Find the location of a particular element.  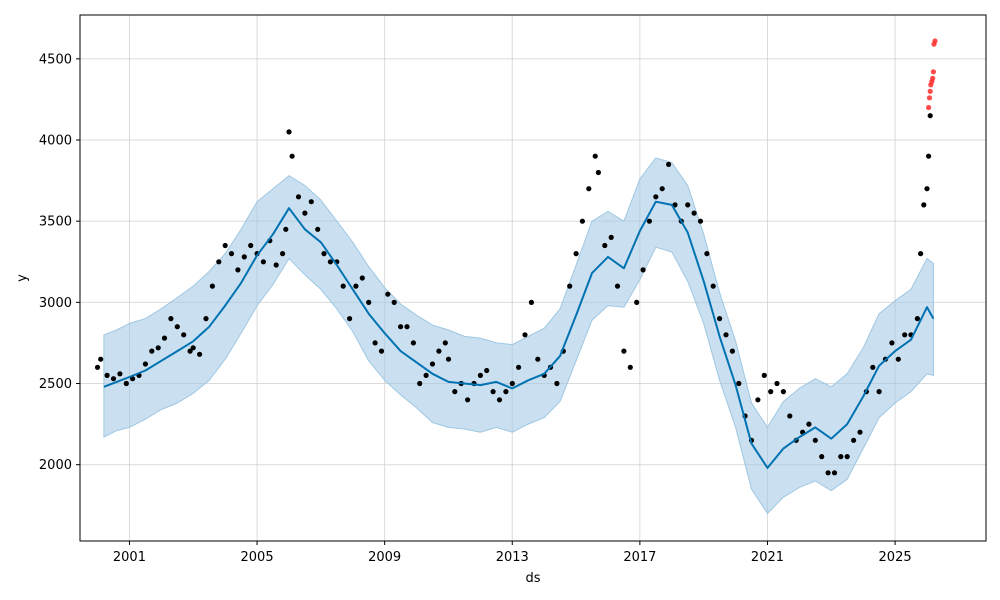

x-tick-label: 2009 is located at coordinates (384, 557).